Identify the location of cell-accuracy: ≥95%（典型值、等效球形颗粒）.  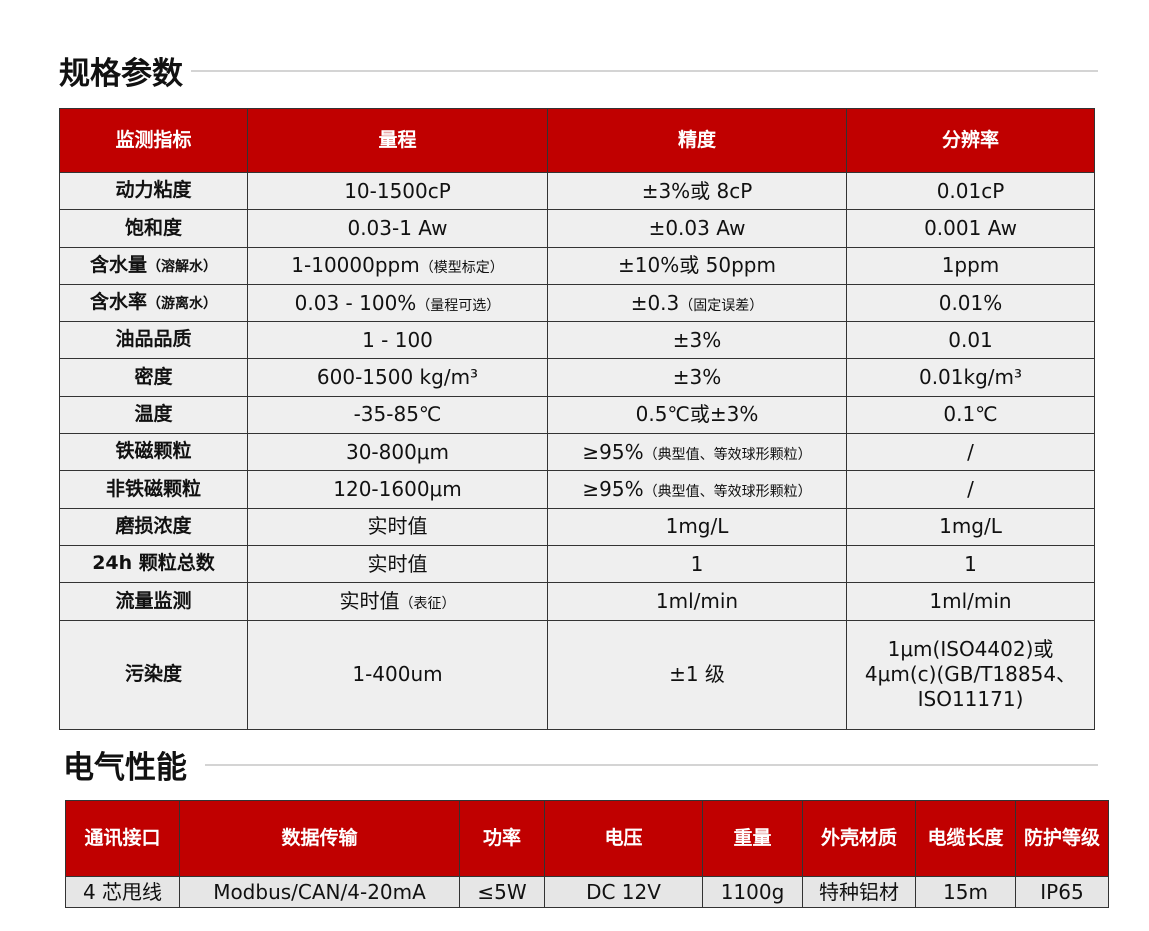
(697, 452).